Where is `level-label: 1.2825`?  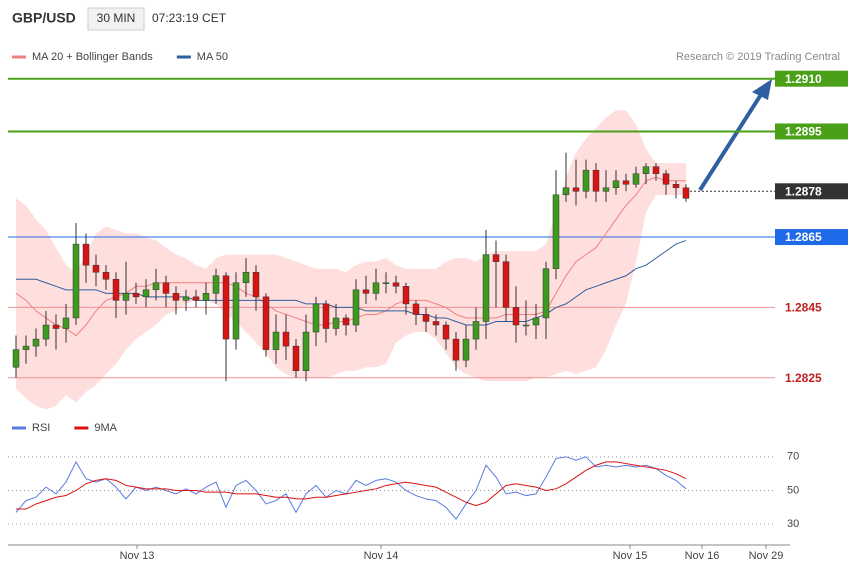 level-label: 1.2825 is located at coordinates (803, 378).